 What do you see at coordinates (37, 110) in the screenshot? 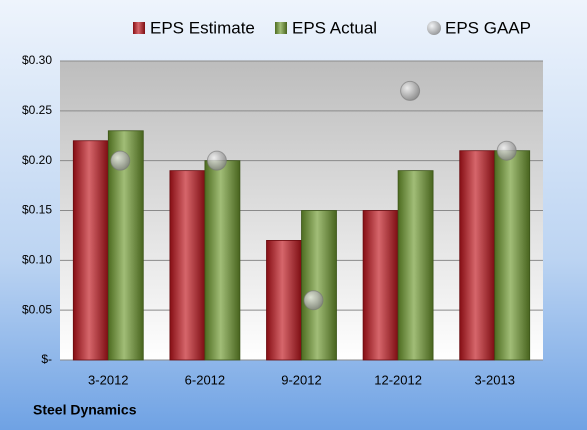
I see `y-tick-label: $0.25` at bounding box center [37, 110].